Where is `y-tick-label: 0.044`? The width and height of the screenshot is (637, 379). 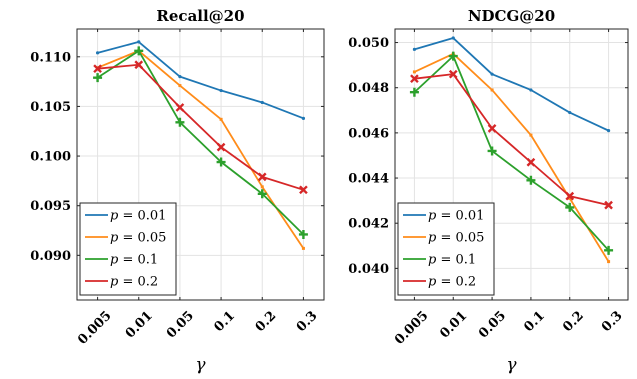 y-tick-label: 0.044 is located at coordinates (368, 179).